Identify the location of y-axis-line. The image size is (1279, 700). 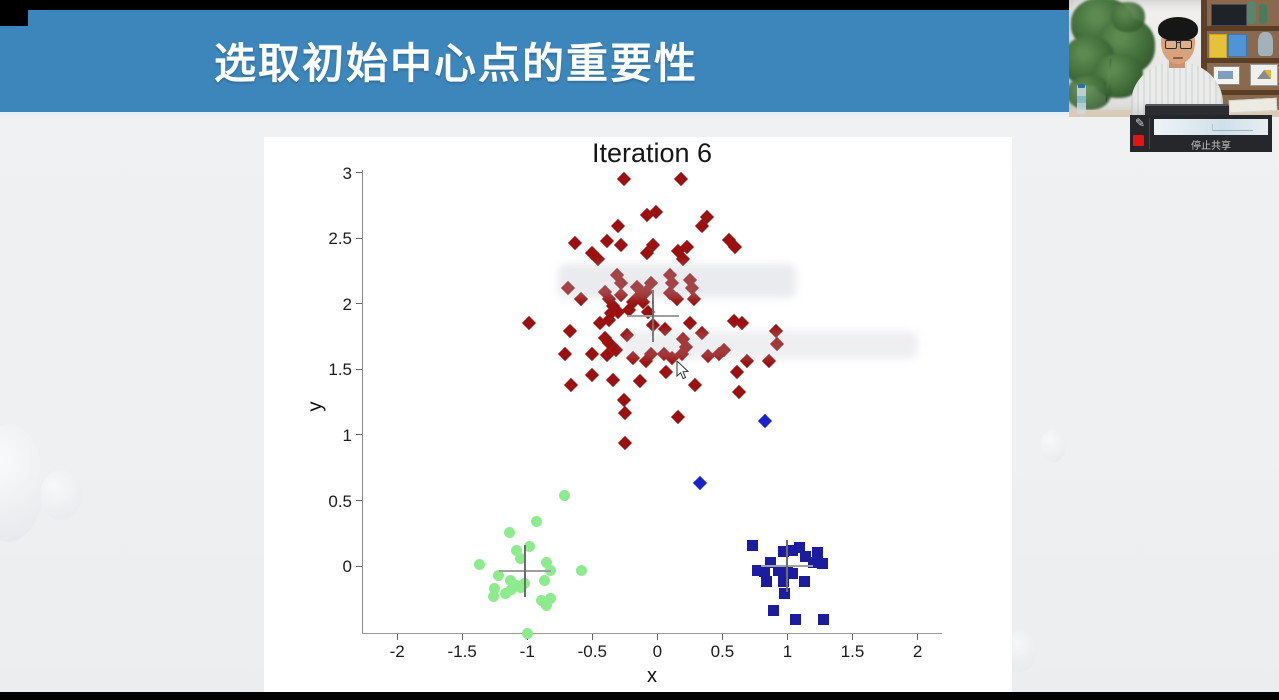
(362, 401).